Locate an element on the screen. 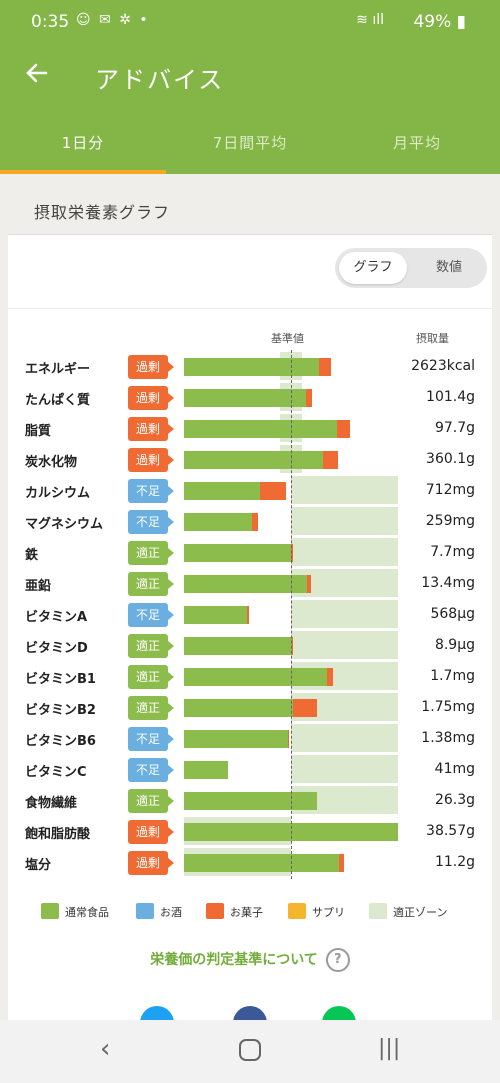 Image resolution: width=500 pixels, height=1083 pixels. nutrient-row: 飽和脂肪酸 過剰 38.57g is located at coordinates (250, 832).